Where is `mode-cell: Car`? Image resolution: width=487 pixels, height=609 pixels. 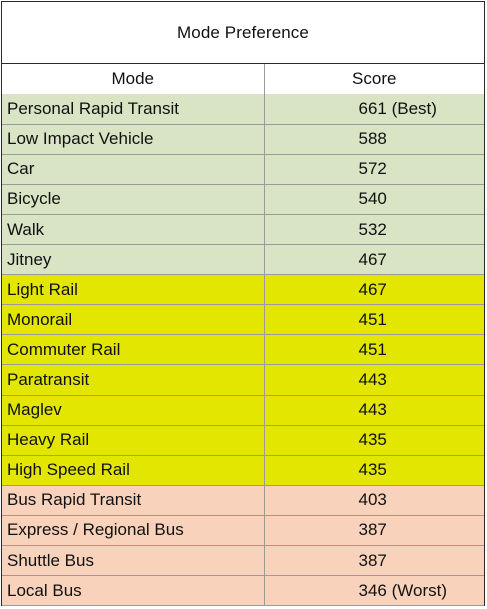 mode-cell: Car is located at coordinates (133, 169).